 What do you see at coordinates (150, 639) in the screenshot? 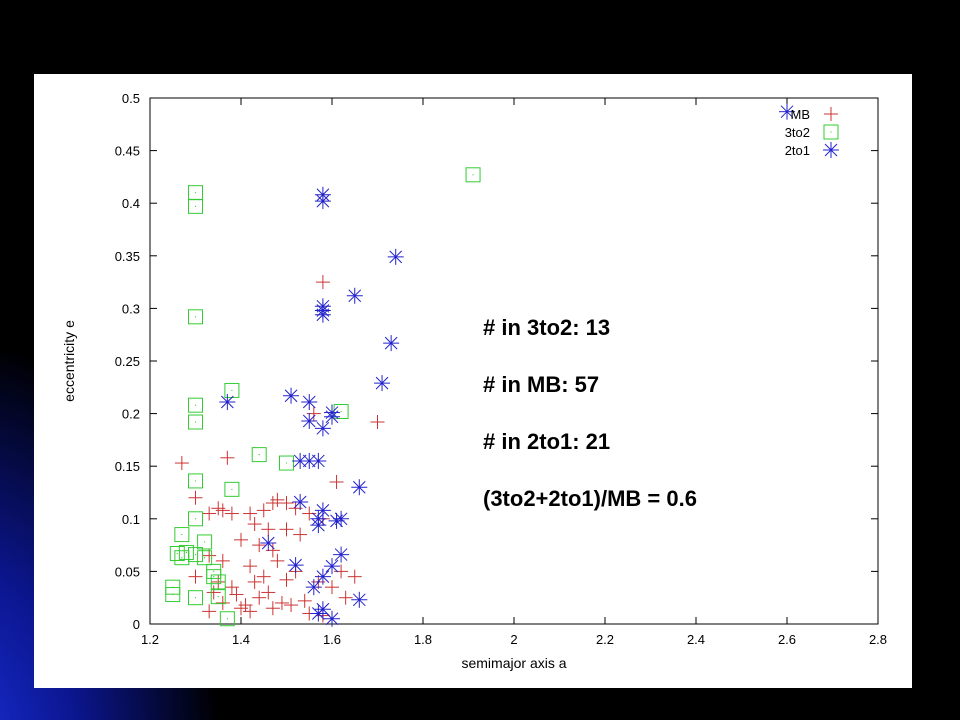
I see `x-tick-label: 1.2` at bounding box center [150, 639].